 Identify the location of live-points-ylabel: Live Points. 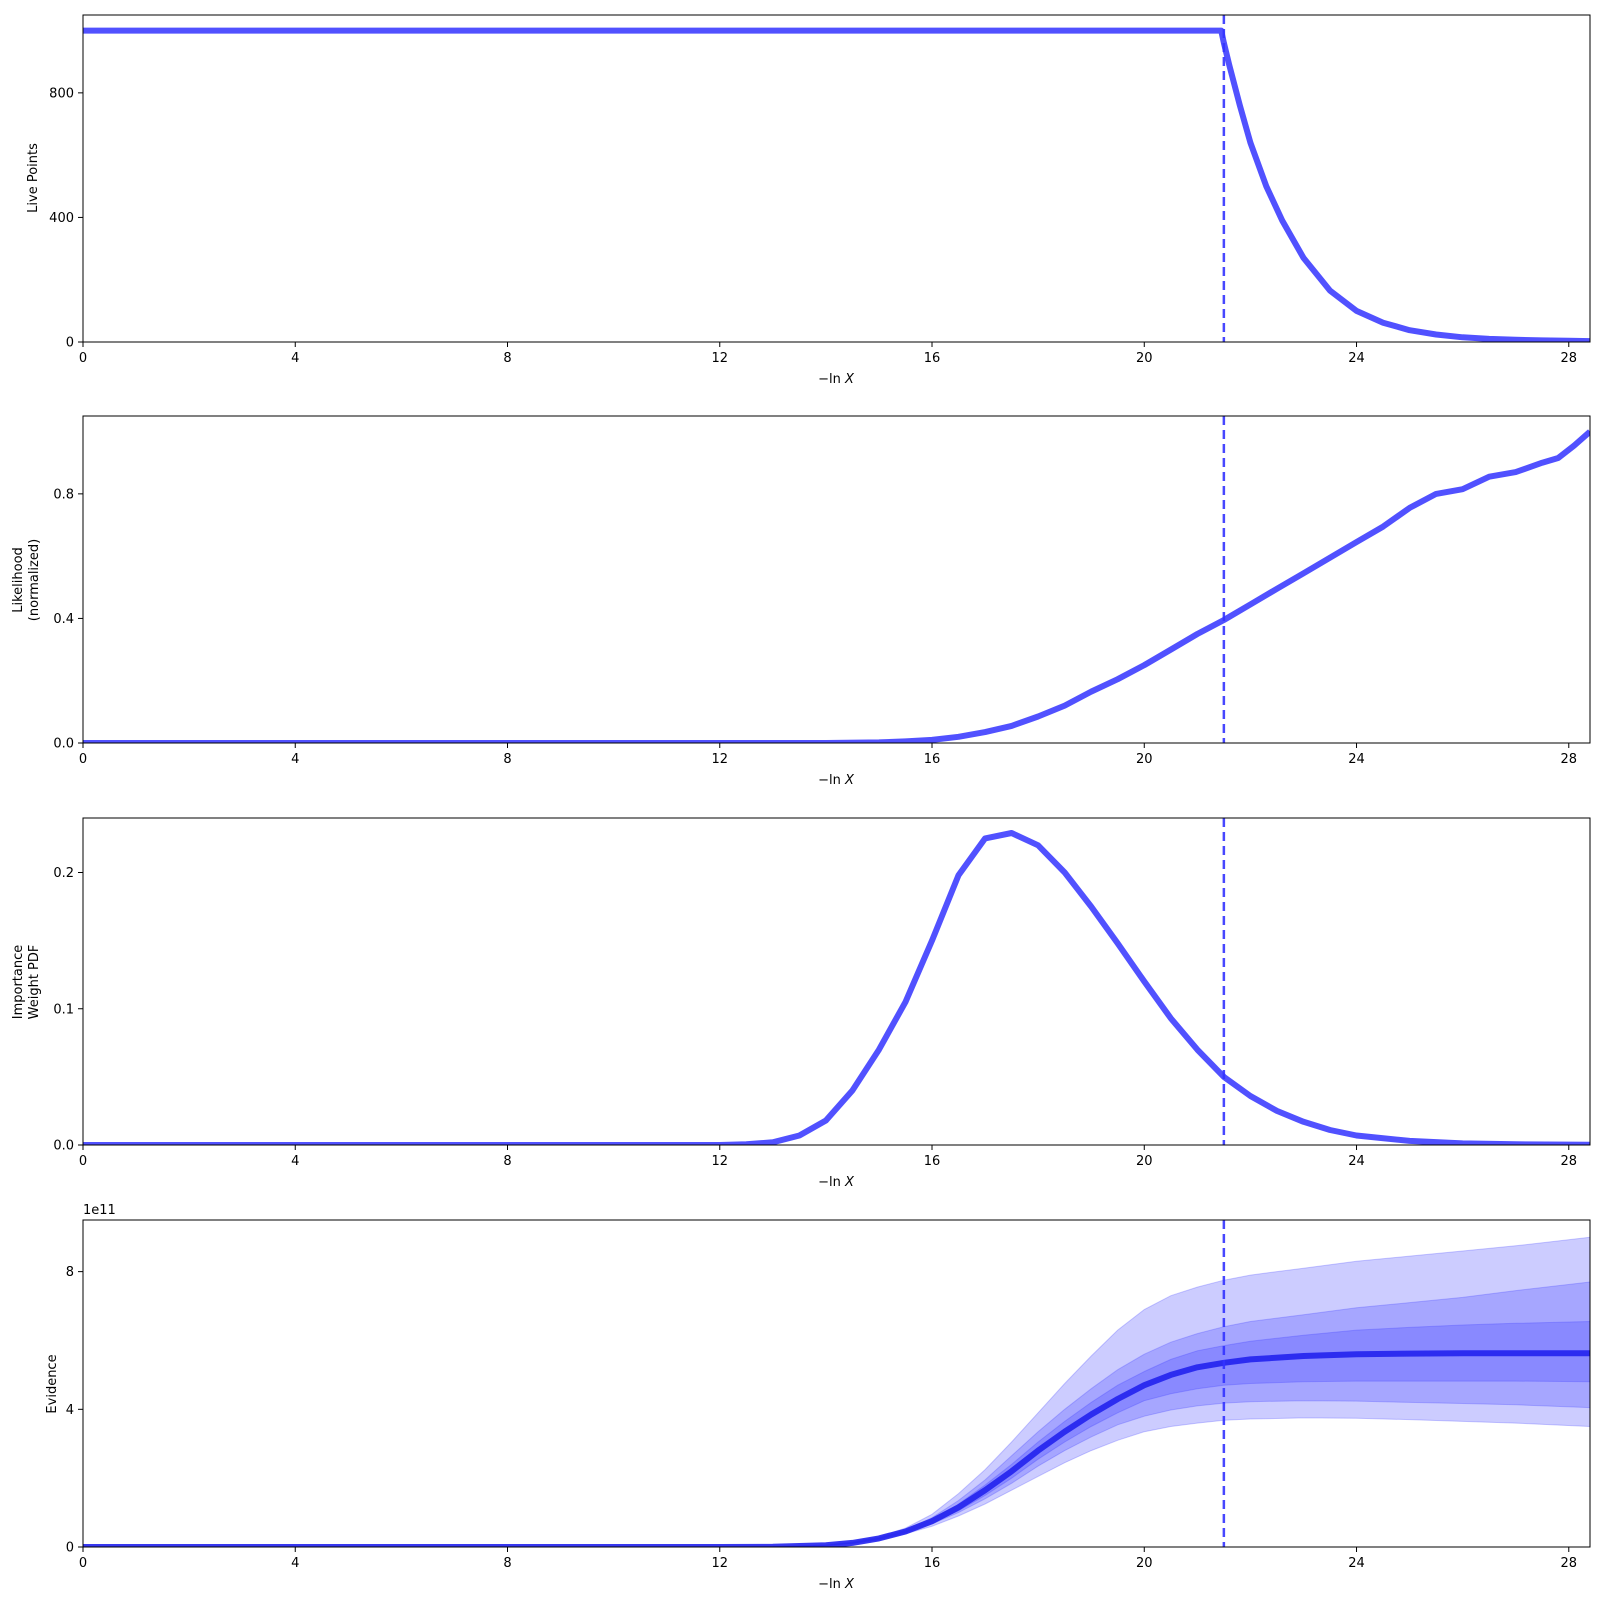
(33, 178).